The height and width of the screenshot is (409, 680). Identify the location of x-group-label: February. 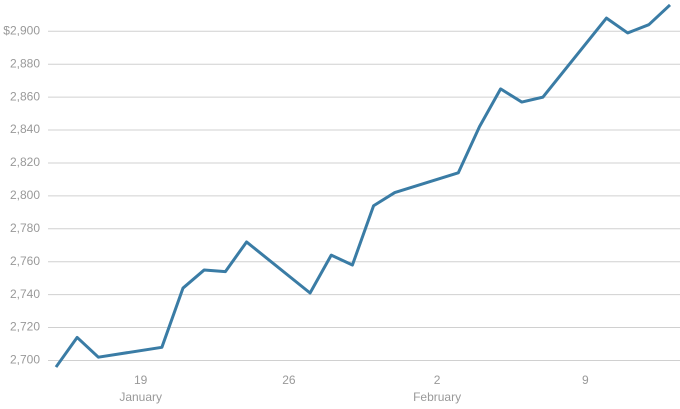
(437, 397).